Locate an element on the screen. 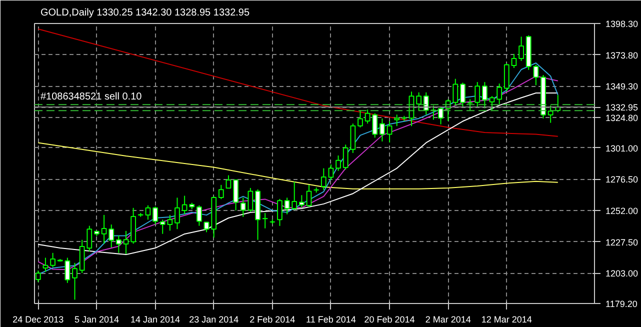 The width and height of the screenshot is (641, 327). y-tick-label: 1301.00 is located at coordinates (622, 148).